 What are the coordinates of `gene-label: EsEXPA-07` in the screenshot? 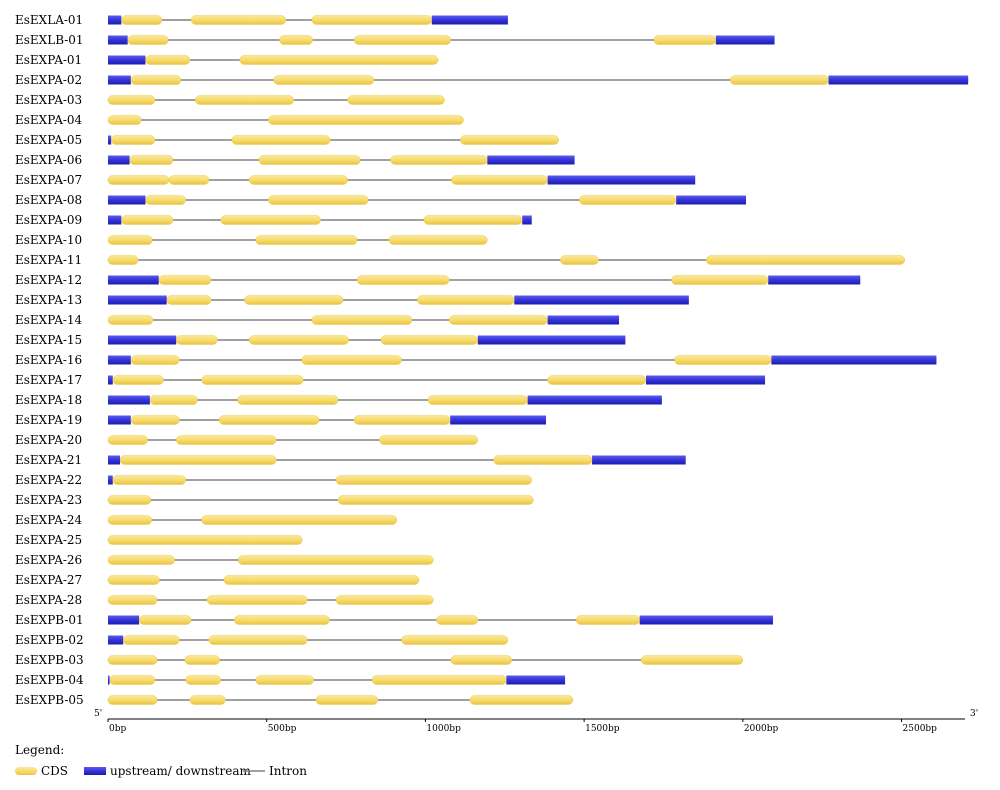 It's located at (48, 180).